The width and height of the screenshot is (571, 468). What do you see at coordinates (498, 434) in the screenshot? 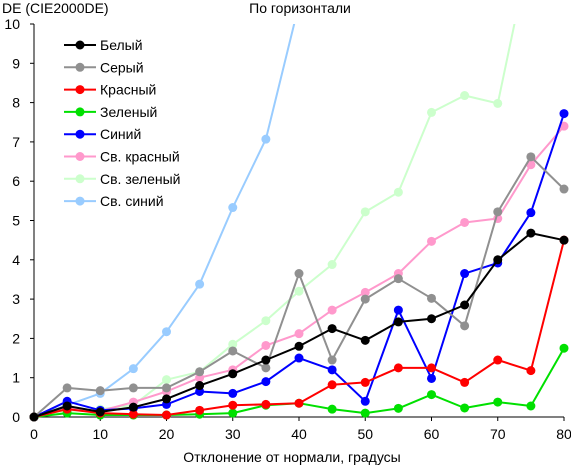
I see `x-tick-label: 70` at bounding box center [498, 434].